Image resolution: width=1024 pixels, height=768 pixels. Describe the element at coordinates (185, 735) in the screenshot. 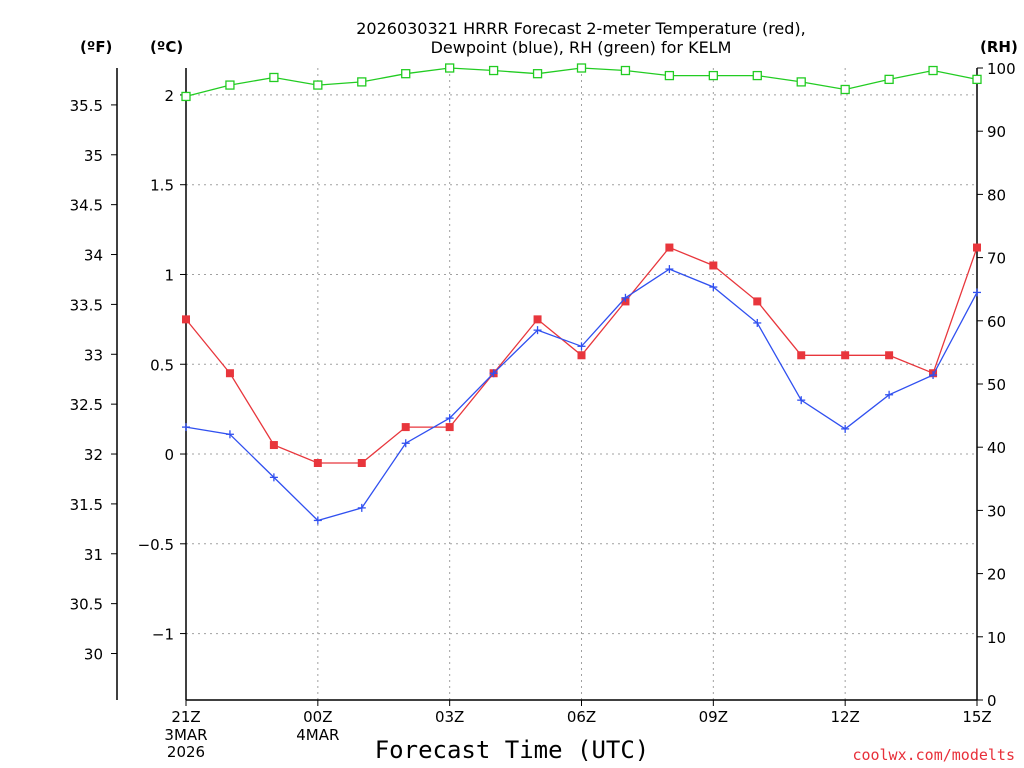

I see `date-label: 3MAR` at that location.